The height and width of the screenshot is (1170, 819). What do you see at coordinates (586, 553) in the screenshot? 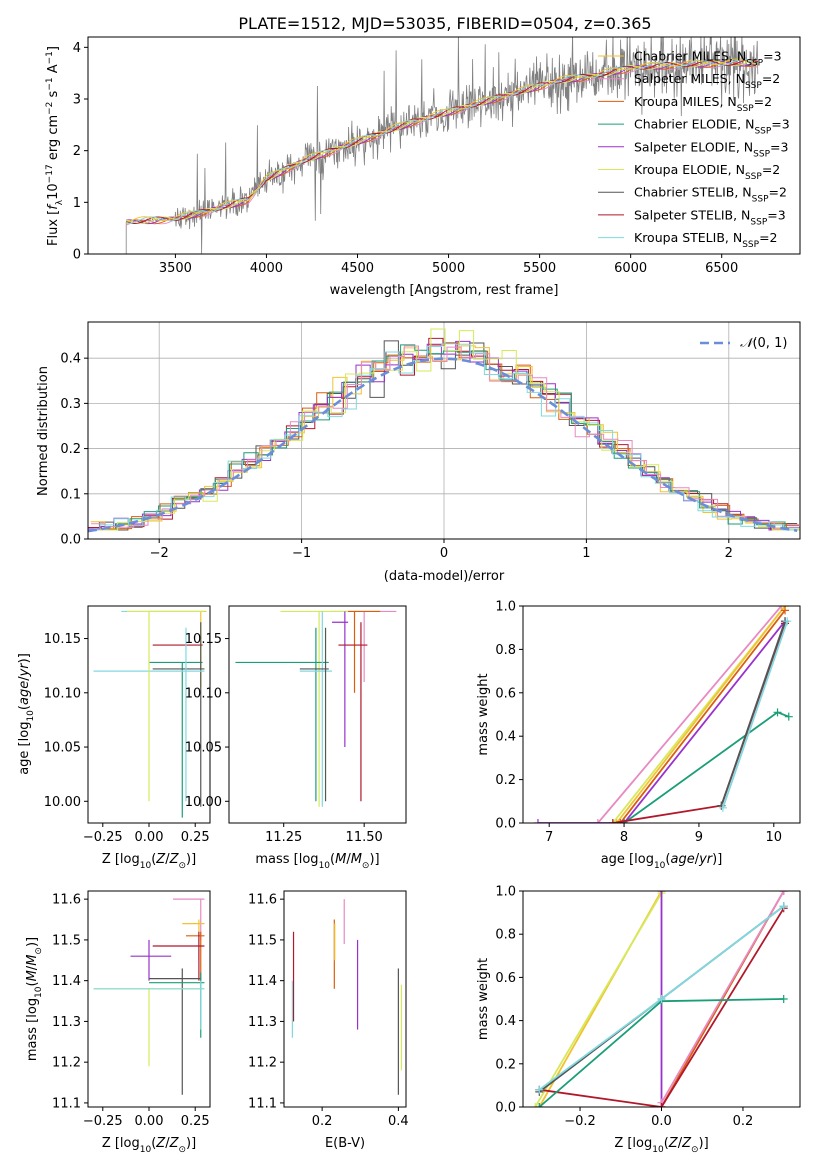
I see `x-tick-label: 1` at bounding box center [586, 553].